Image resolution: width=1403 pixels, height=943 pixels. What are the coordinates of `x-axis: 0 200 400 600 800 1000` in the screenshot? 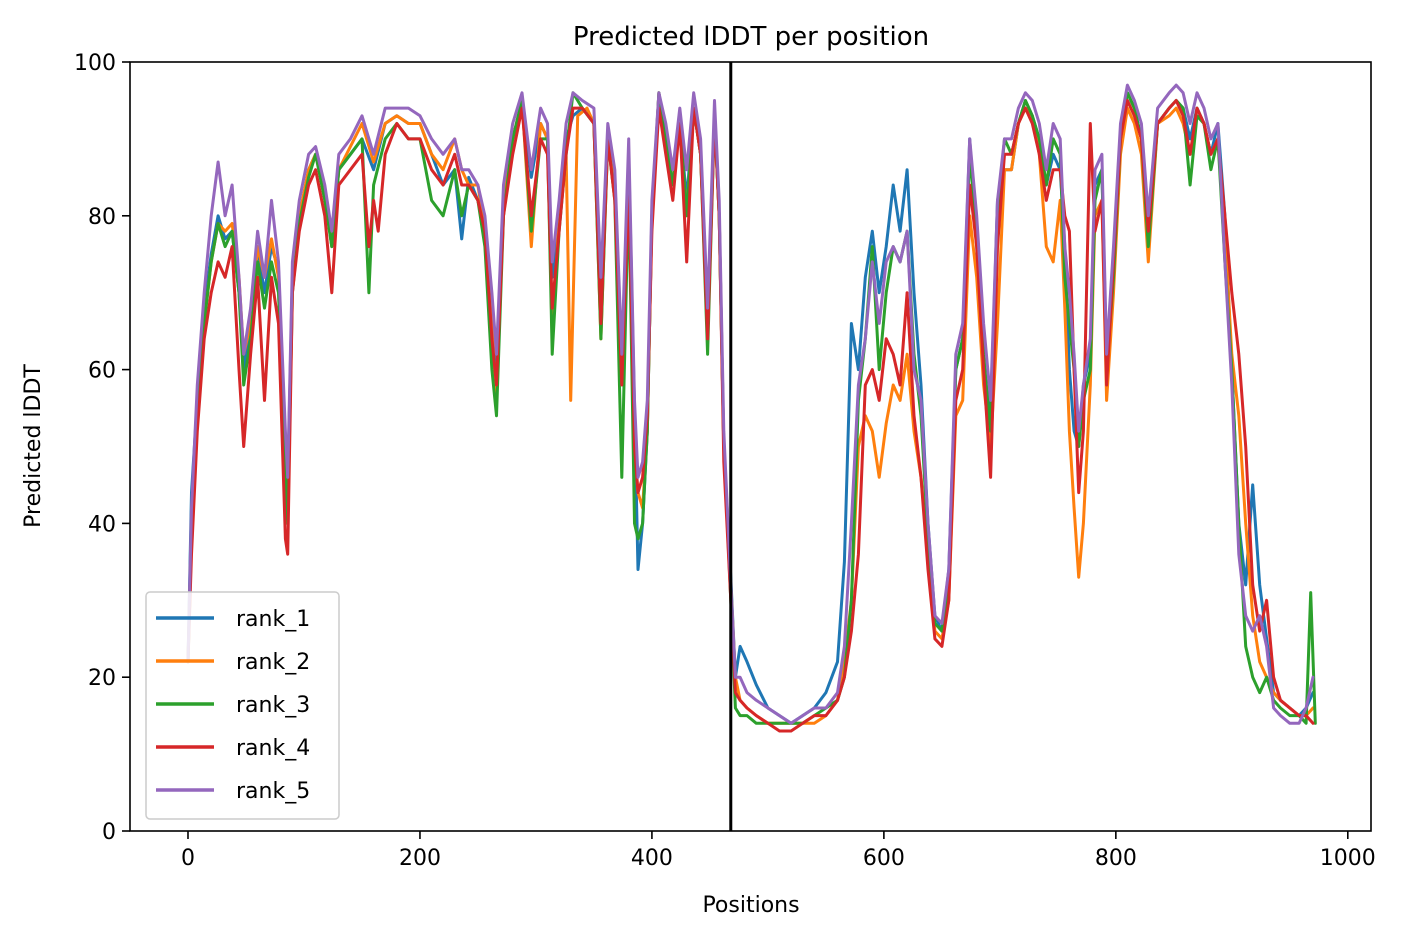 It's located at (778, 851).